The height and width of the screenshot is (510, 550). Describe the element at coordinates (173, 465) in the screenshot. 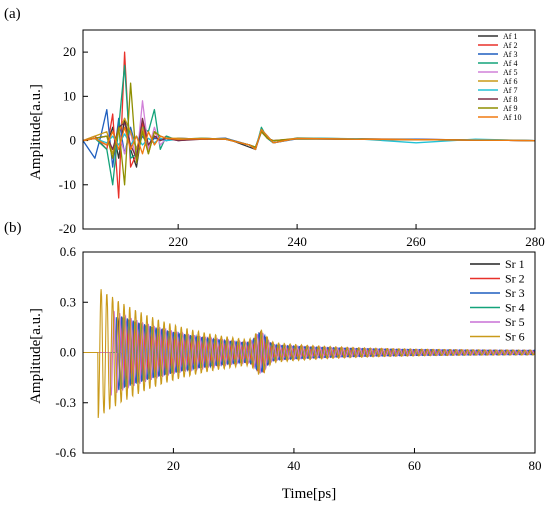

I see `x-tick-label: 20` at that location.